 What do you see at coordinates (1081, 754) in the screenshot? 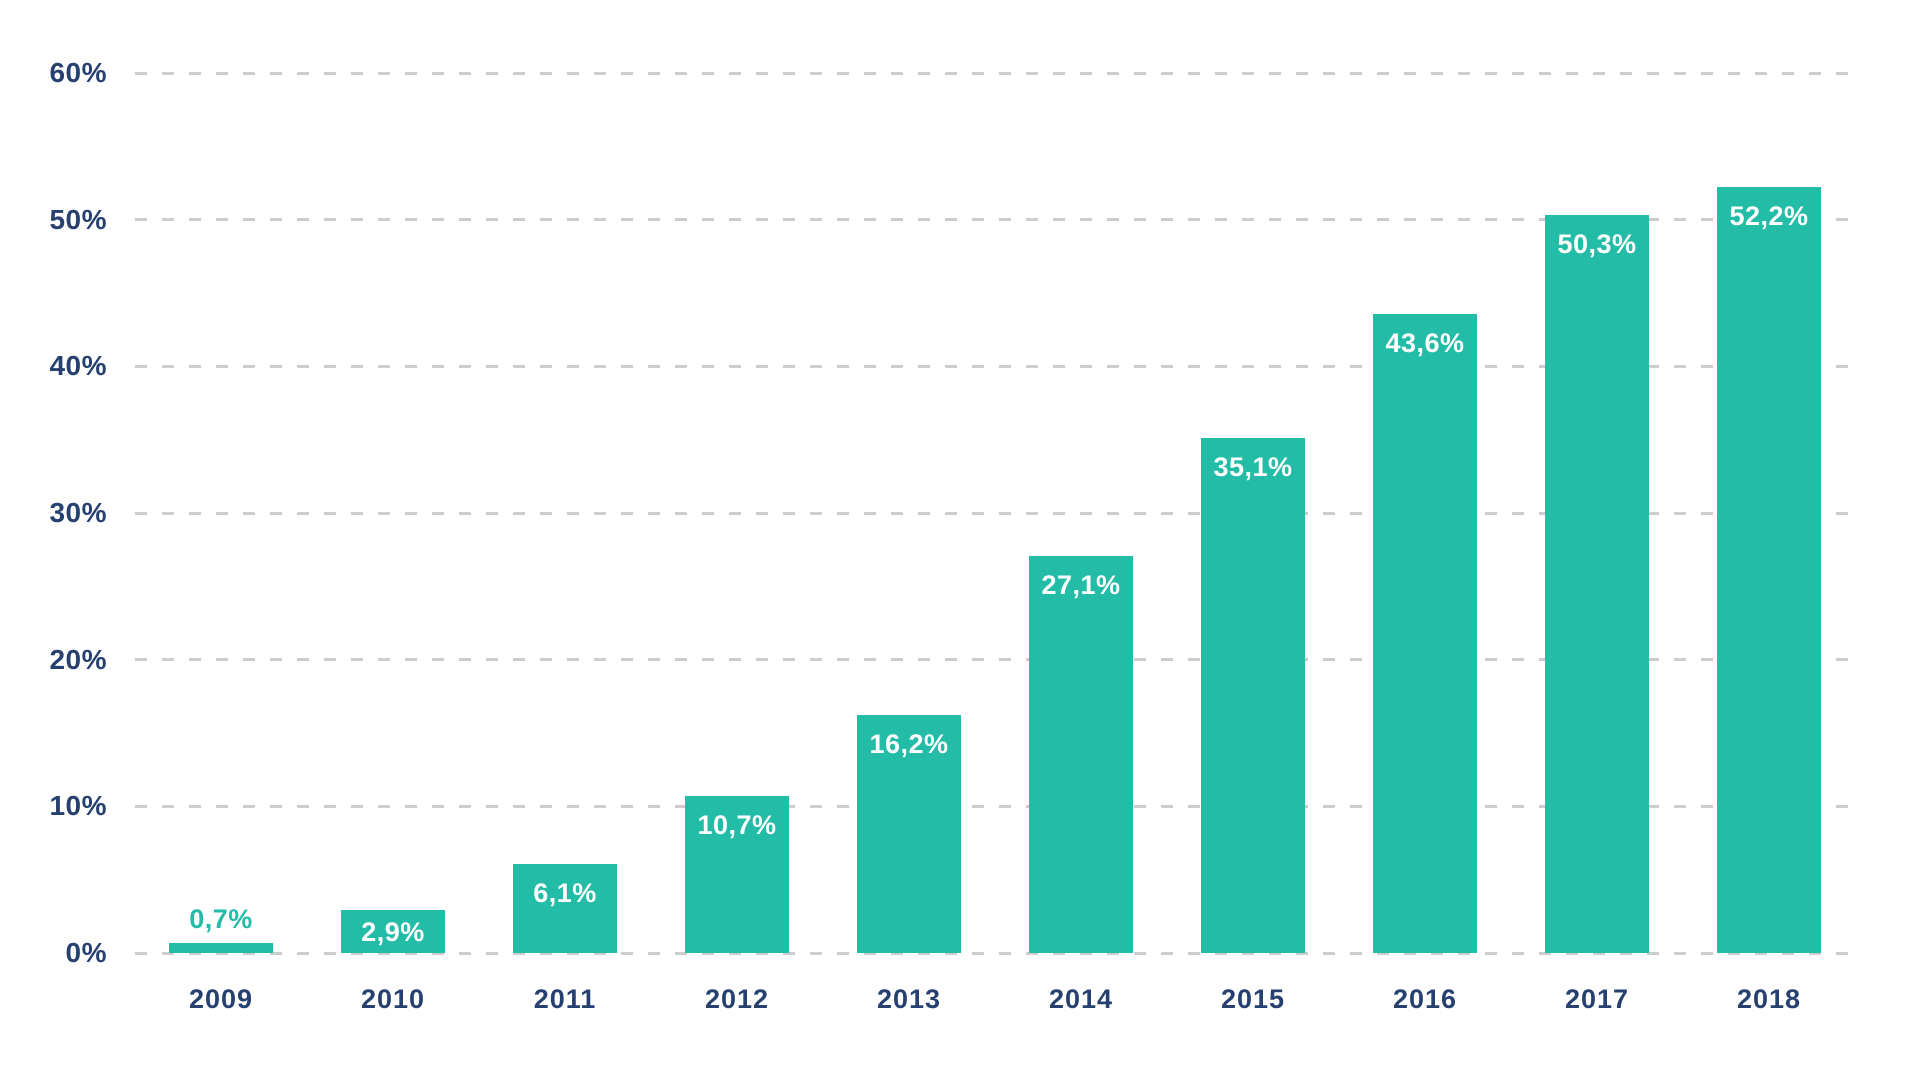
I see `bar-2014` at bounding box center [1081, 754].